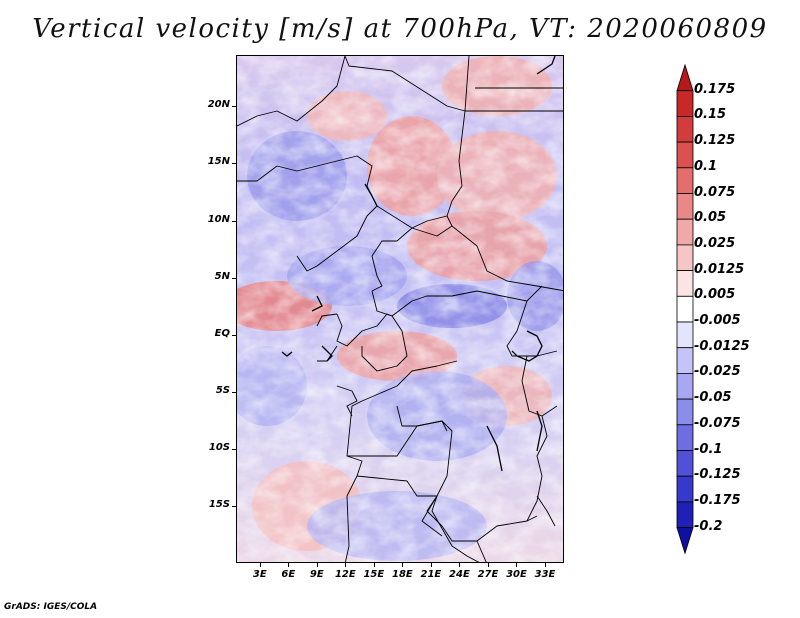  What do you see at coordinates (402, 574) in the screenshot?
I see `lon-label-18E: 18E` at bounding box center [402, 574].